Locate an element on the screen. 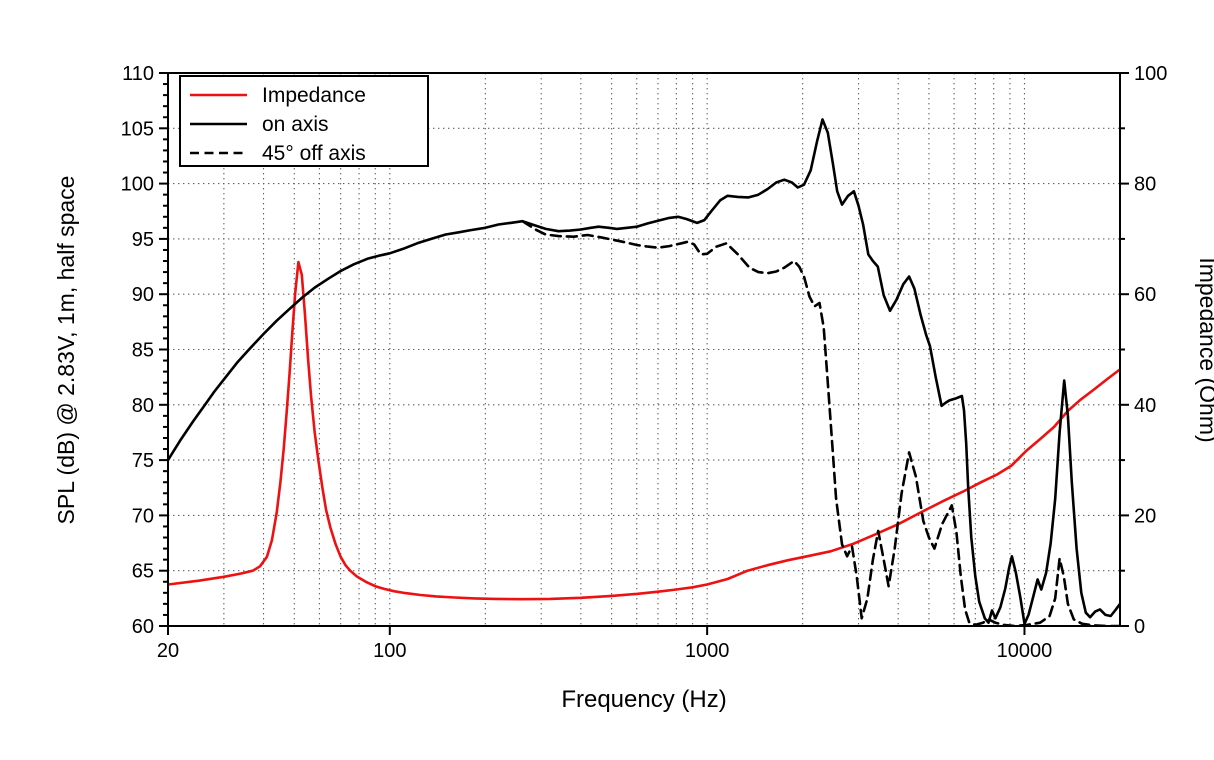  y-right-tick-label-40: 40 is located at coordinates (1145, 406).